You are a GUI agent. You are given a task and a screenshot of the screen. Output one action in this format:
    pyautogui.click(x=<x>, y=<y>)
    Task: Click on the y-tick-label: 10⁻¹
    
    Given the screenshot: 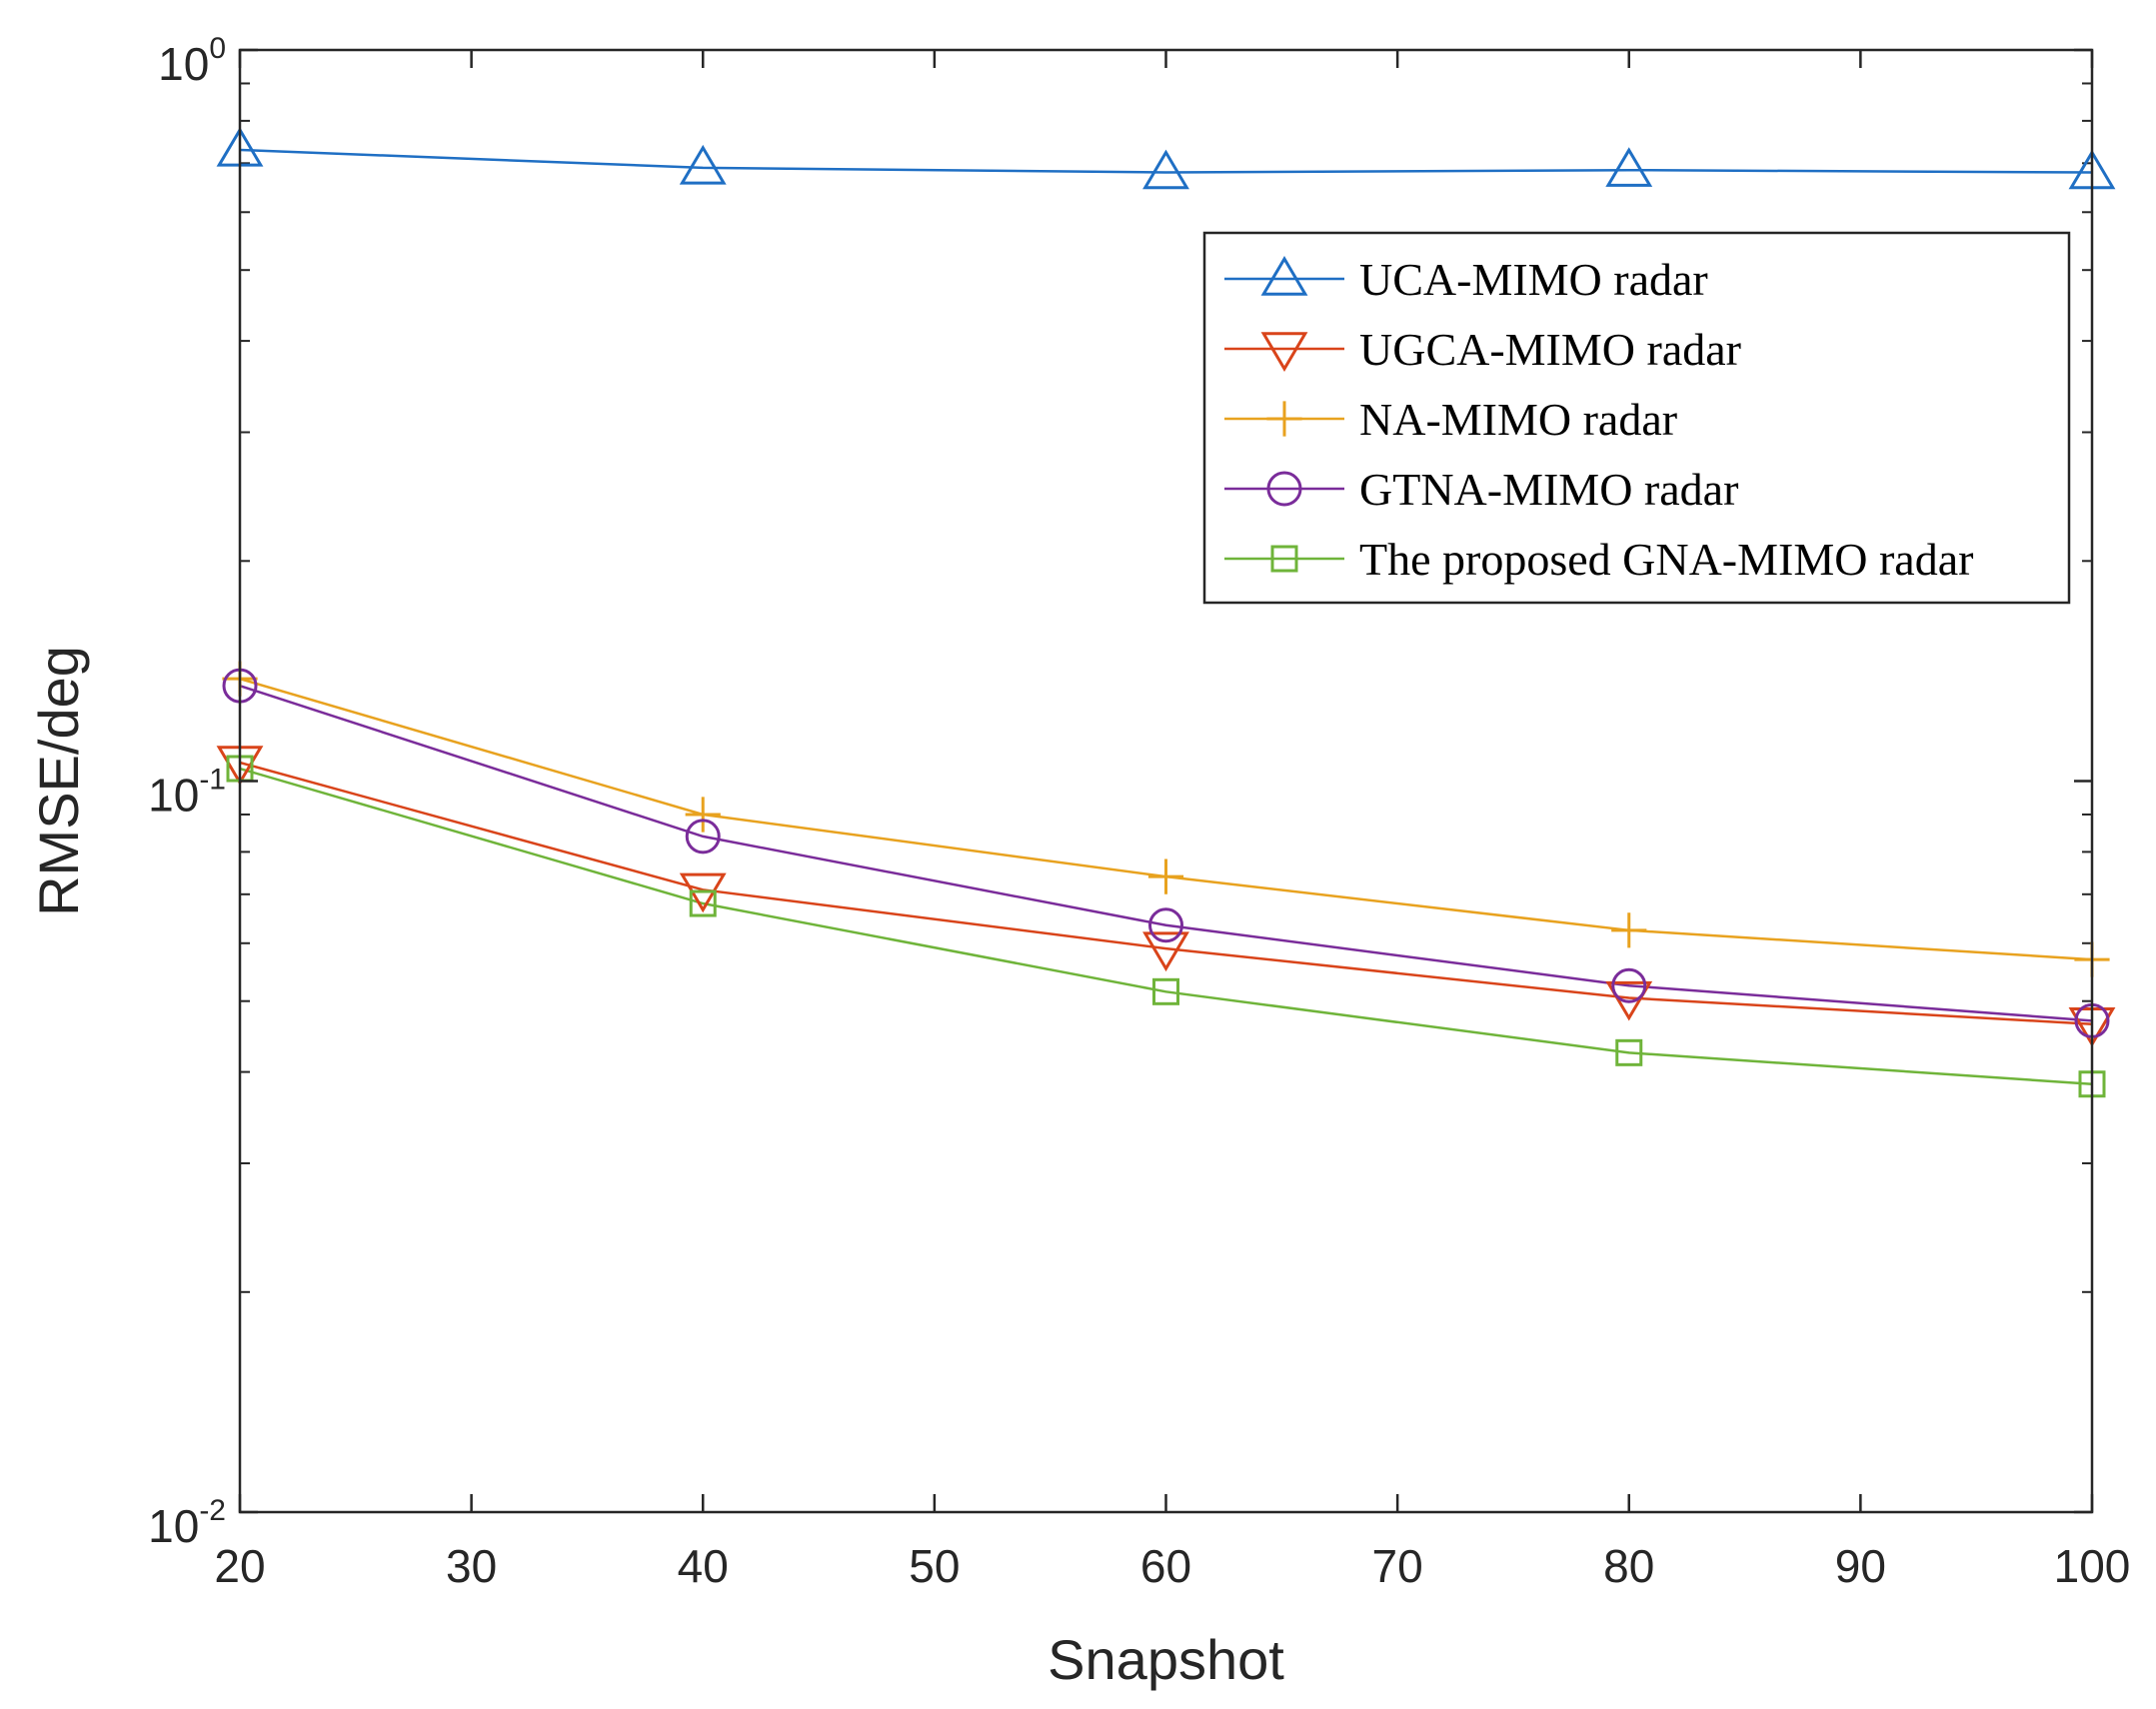 What is the action you would take?
    pyautogui.click(x=187, y=793)
    